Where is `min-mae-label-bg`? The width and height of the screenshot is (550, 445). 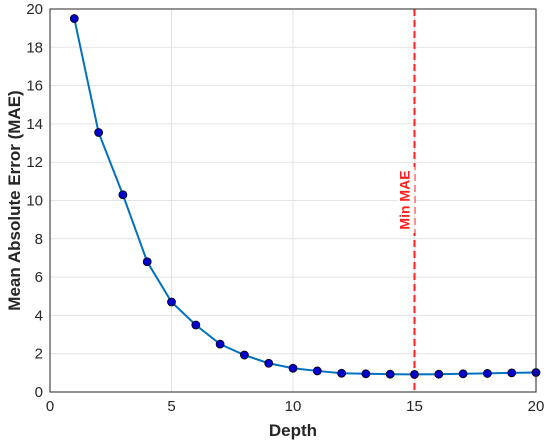
min-mae-label-bg is located at coordinates (406, 200).